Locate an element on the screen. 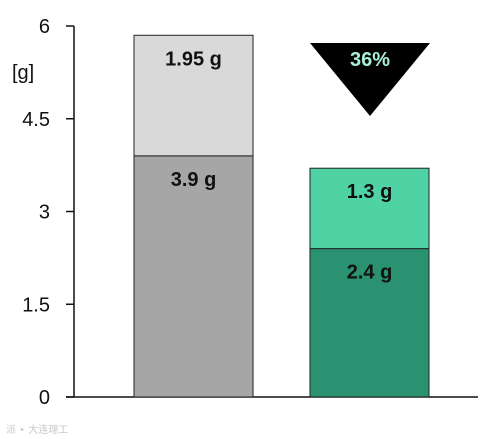 The image size is (485, 439). y-unit-label: [g] is located at coordinates (23, 73).